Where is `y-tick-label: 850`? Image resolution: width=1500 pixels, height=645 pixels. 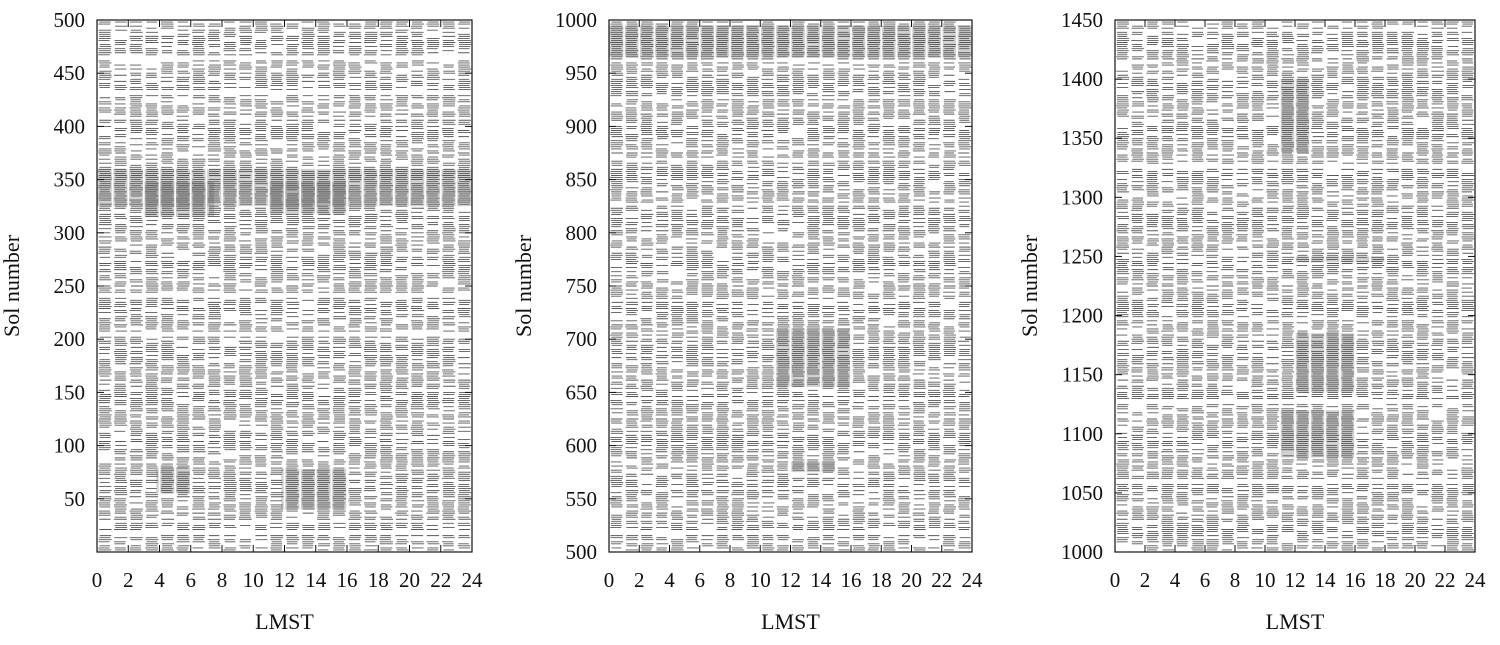 y-tick-label: 850 is located at coordinates (582, 180).